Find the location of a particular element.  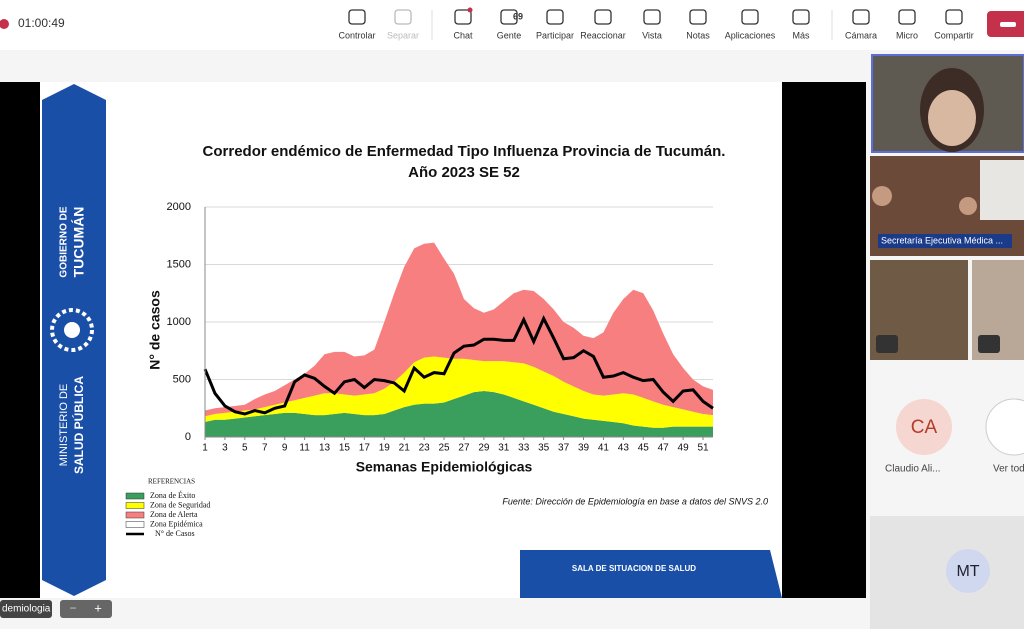

x-tick-label: 5 is located at coordinates (245, 448).